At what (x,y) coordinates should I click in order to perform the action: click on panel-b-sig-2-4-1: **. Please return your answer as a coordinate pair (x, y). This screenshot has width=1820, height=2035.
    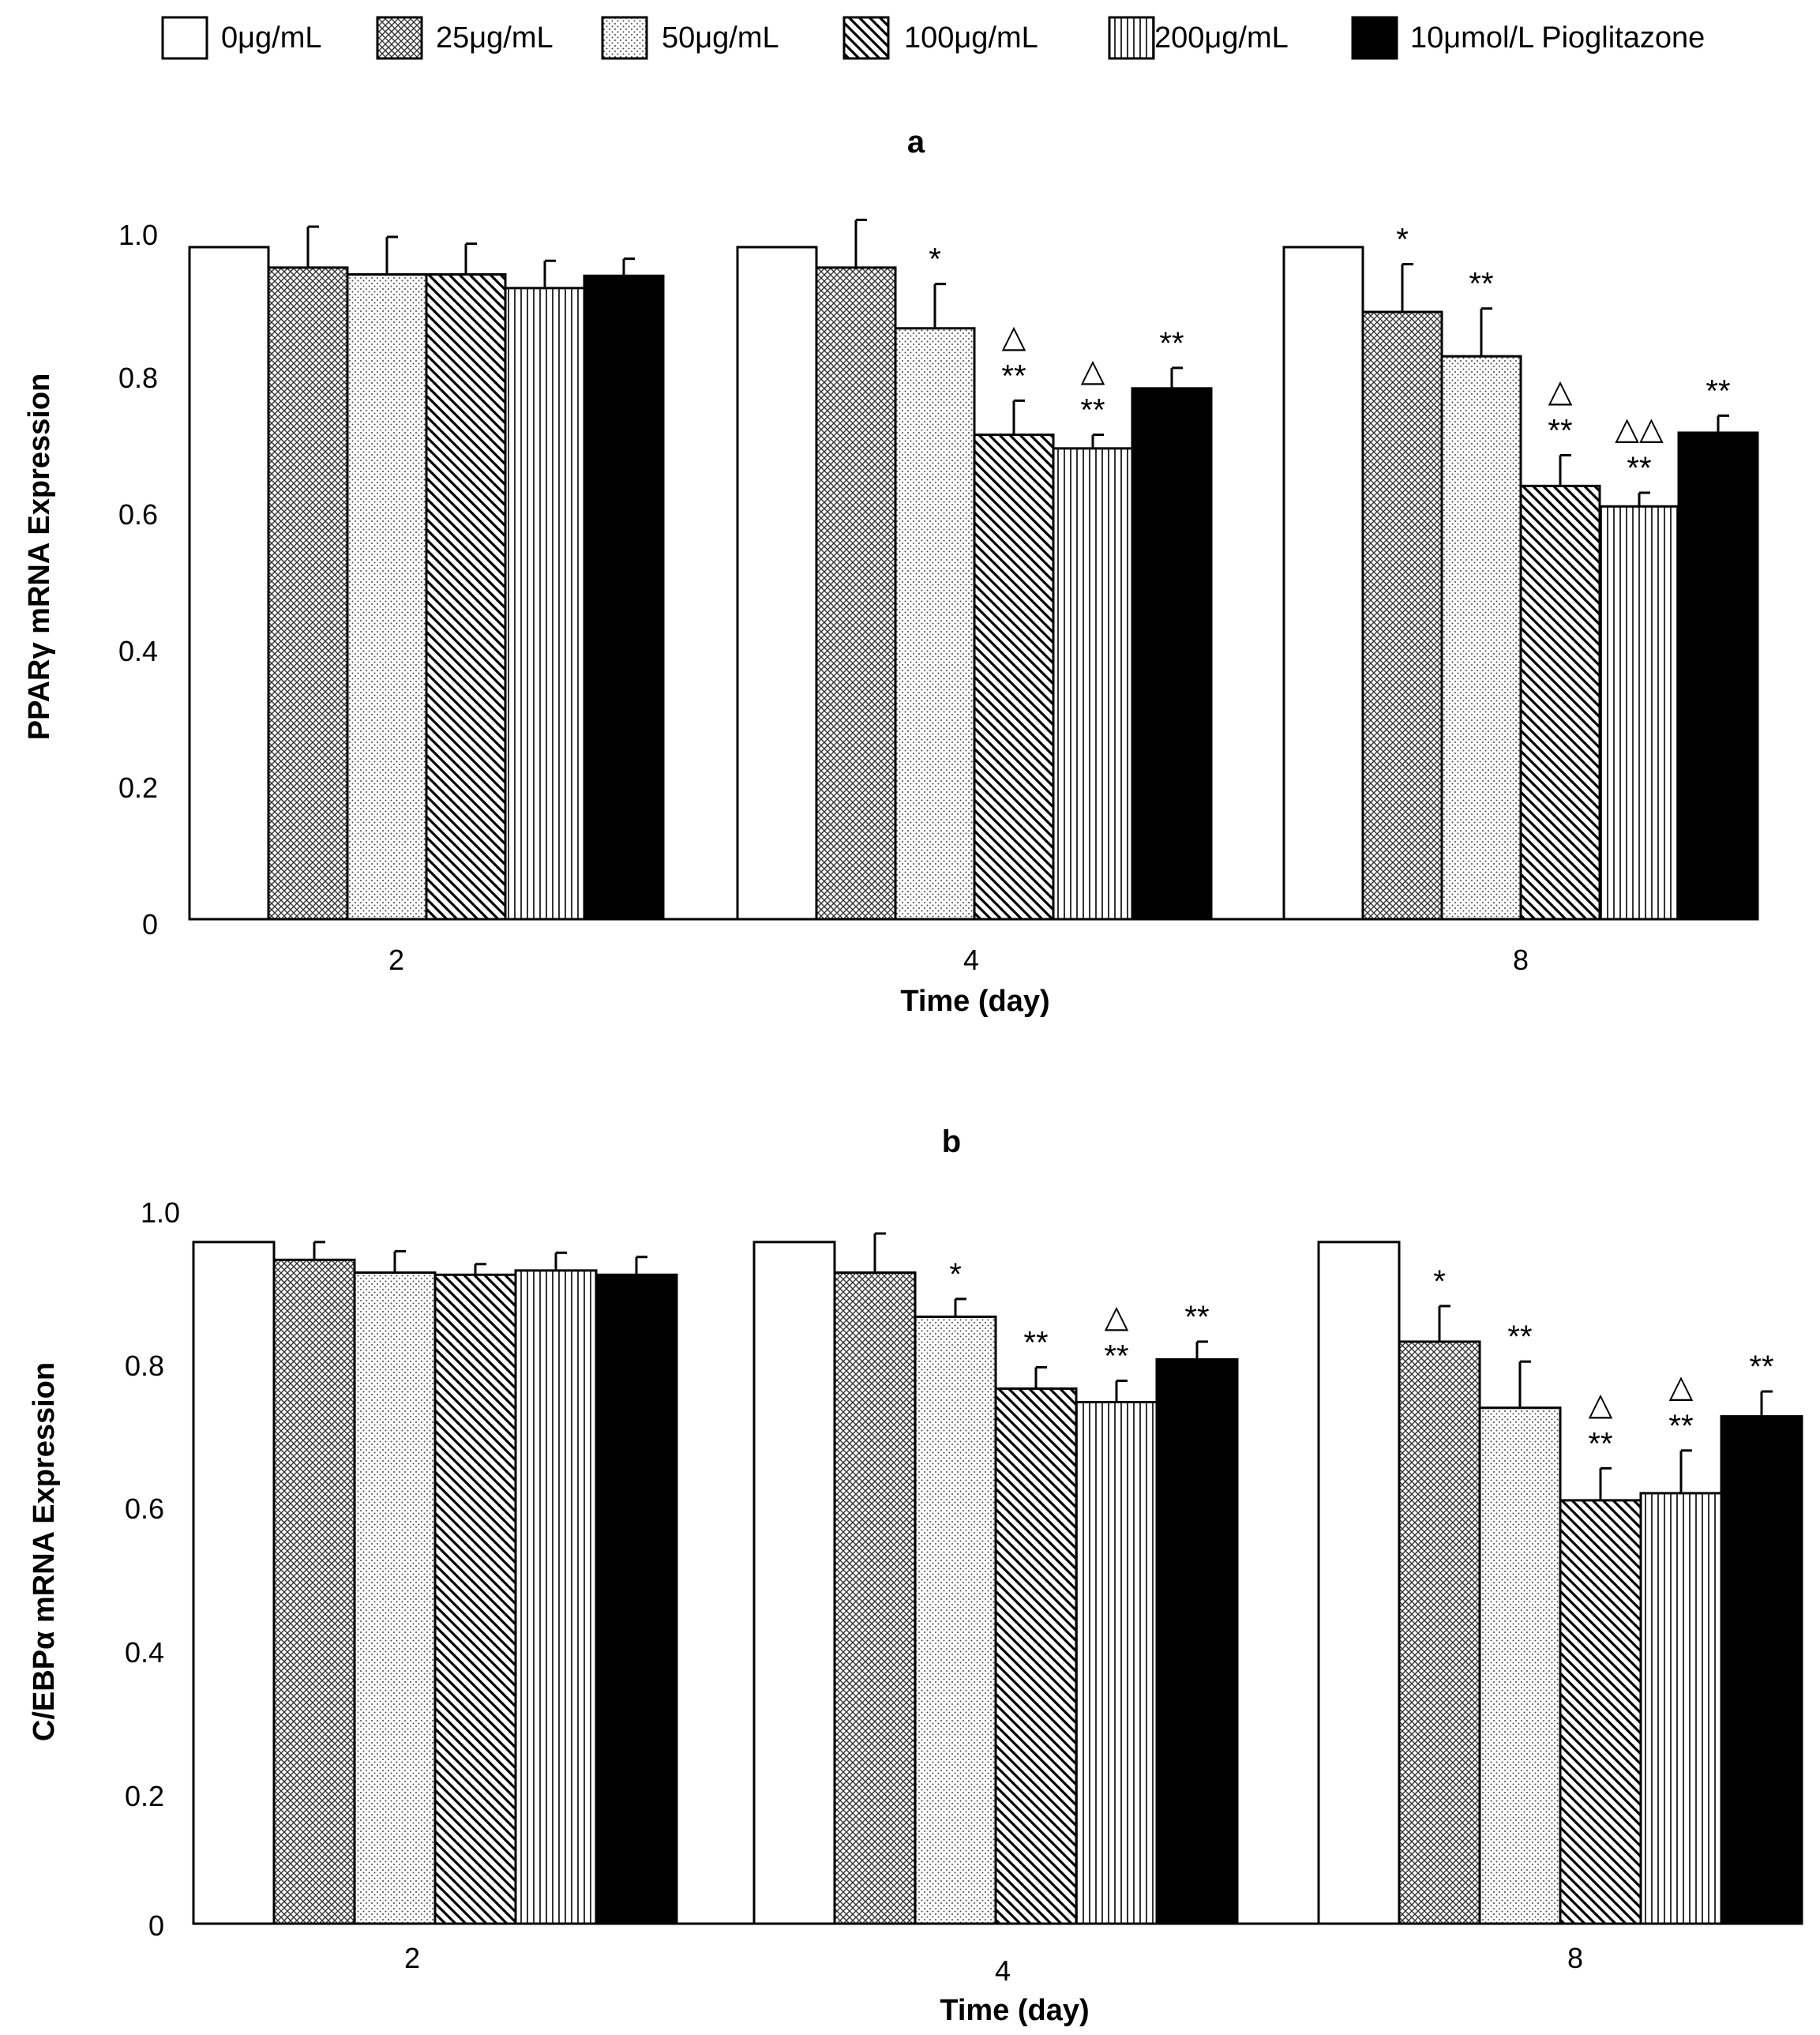
    Looking at the image, I should click on (1680, 1426).